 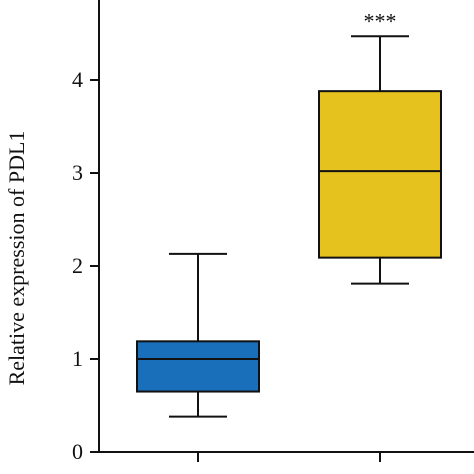 I want to click on significance-label: ***, so click(x=380, y=20).